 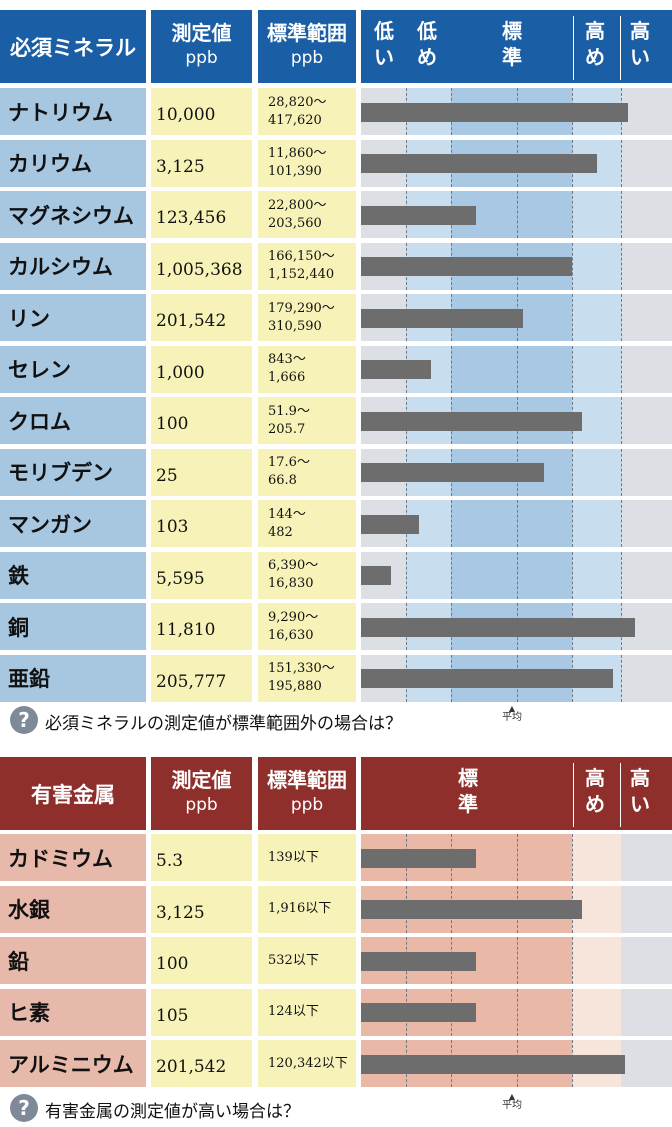 What do you see at coordinates (336, 472) in the screenshot?
I see `table-row: モリブデン 25 17.6～ 66.8` at bounding box center [336, 472].